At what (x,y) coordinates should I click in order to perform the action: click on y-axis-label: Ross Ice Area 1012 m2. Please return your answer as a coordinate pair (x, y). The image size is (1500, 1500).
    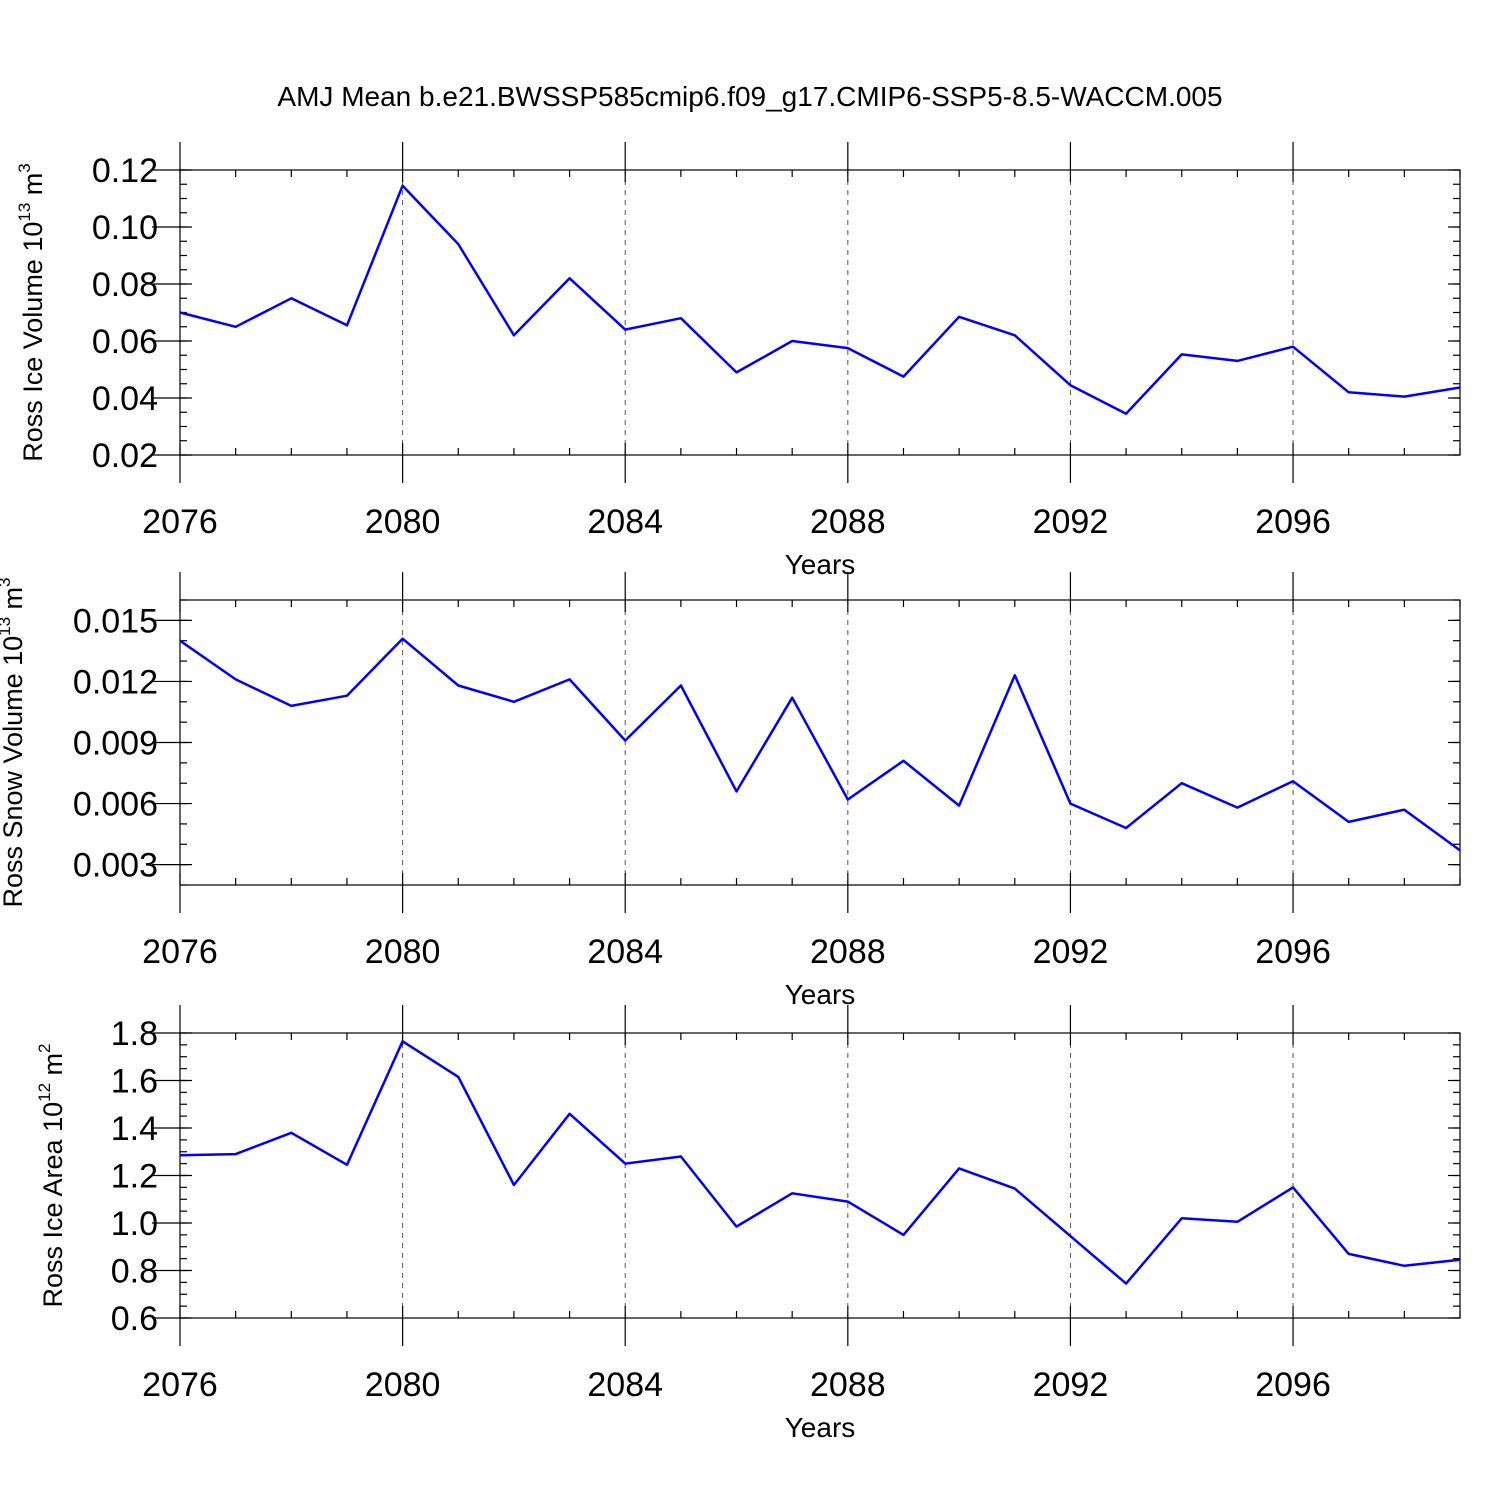
    Looking at the image, I should click on (51, 1175).